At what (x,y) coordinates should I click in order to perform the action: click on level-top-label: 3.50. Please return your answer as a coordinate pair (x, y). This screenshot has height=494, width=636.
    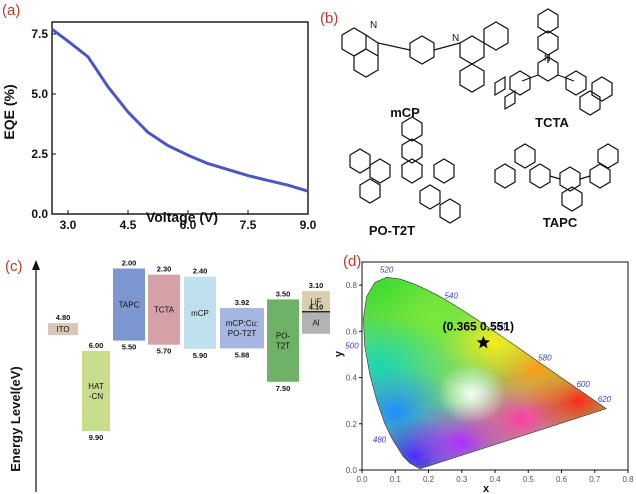
    Looking at the image, I should click on (283, 293).